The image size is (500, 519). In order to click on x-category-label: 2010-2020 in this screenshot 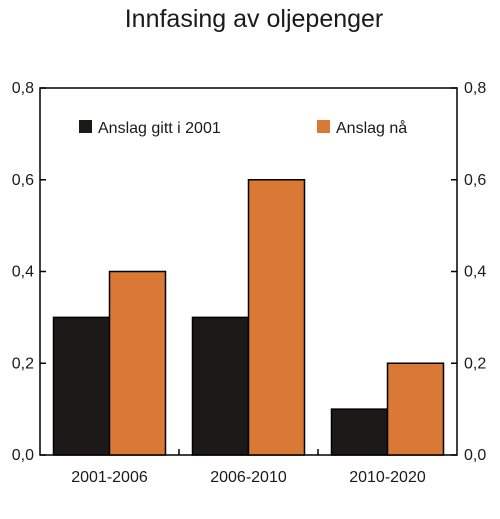, I will do `click(387, 477)`.